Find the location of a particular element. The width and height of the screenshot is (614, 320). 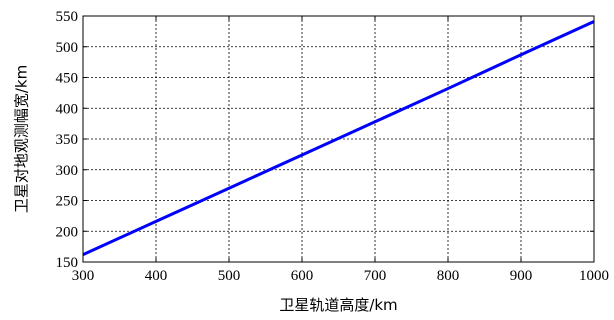

x-tick-label: 900 is located at coordinates (521, 276).